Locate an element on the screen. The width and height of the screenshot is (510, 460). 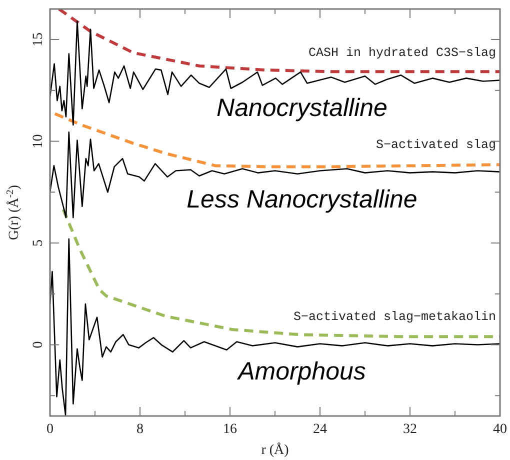
y-tick-label: 0 is located at coordinates (38, 344).